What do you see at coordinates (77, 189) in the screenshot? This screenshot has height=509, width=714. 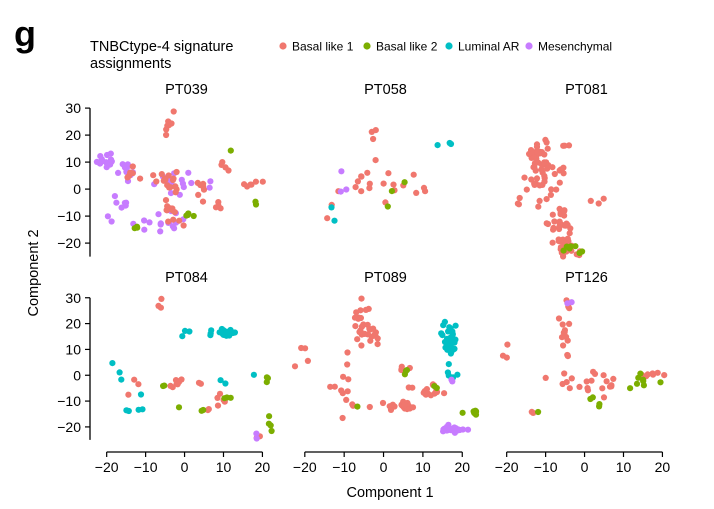 I see `y-tick-label-PT039-0: 0` at bounding box center [77, 189].